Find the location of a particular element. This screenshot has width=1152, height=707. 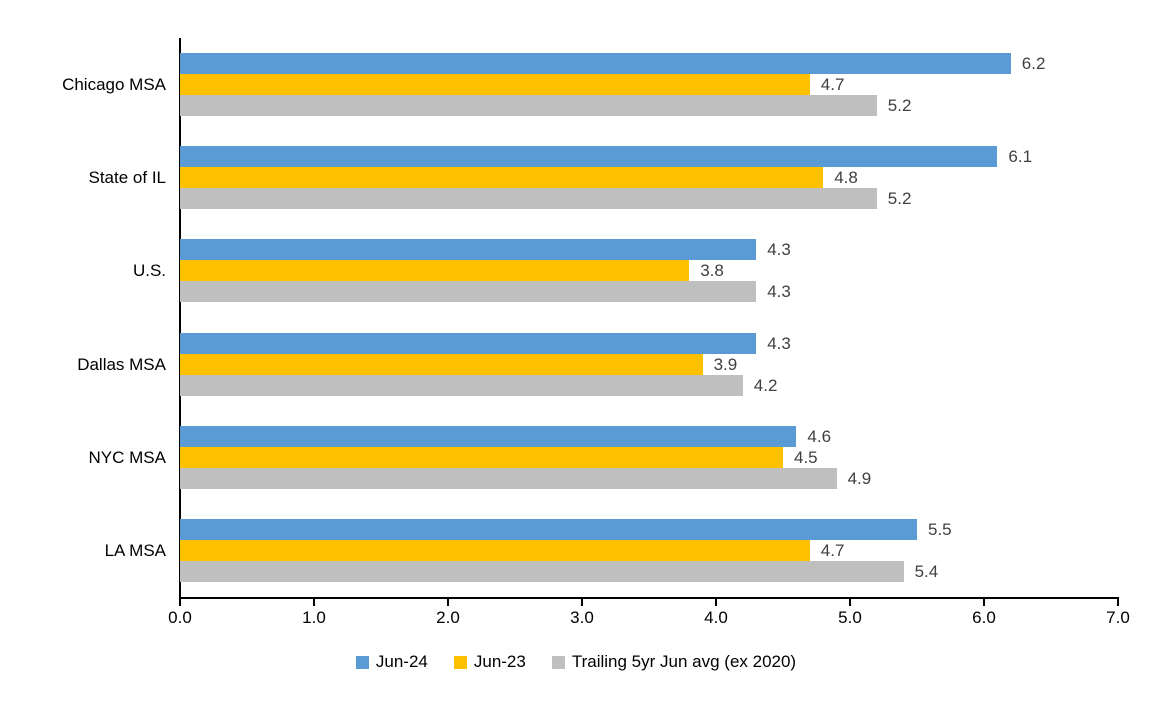

x-tick-label: 6.0 is located at coordinates (984, 617).